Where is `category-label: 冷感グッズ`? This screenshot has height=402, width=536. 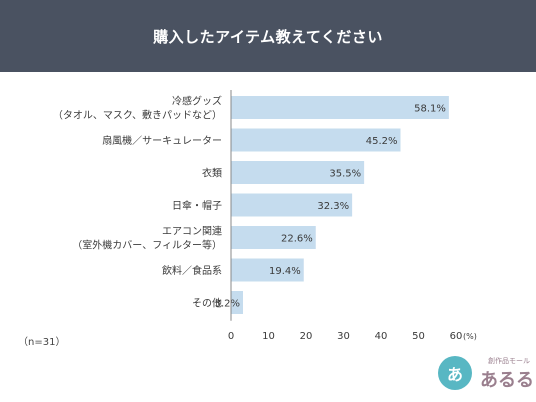
category-label: 冷感グッズ is located at coordinates (197, 101).